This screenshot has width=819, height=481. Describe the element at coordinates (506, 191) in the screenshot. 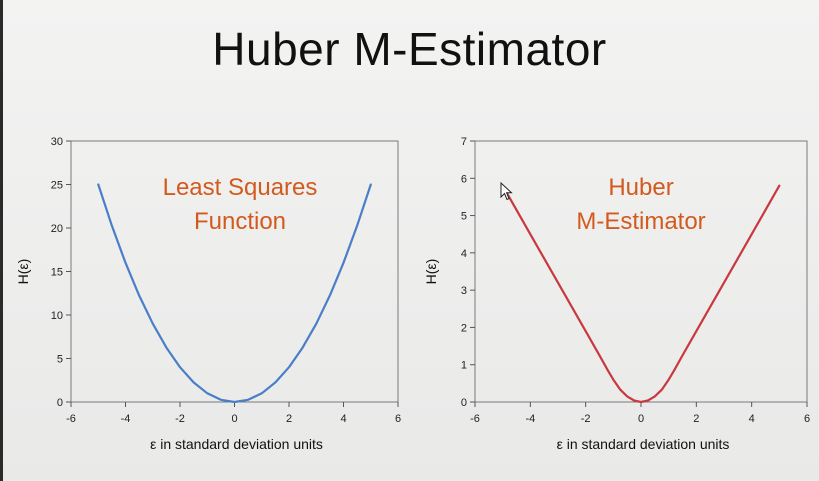

I see `mouse-cursor-icon` at that location.